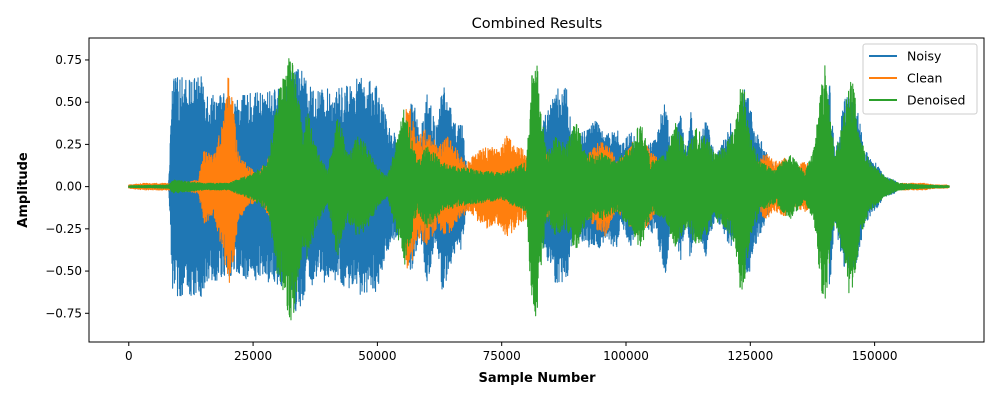  I want to click on x-tick-label: 0, so click(129, 356).